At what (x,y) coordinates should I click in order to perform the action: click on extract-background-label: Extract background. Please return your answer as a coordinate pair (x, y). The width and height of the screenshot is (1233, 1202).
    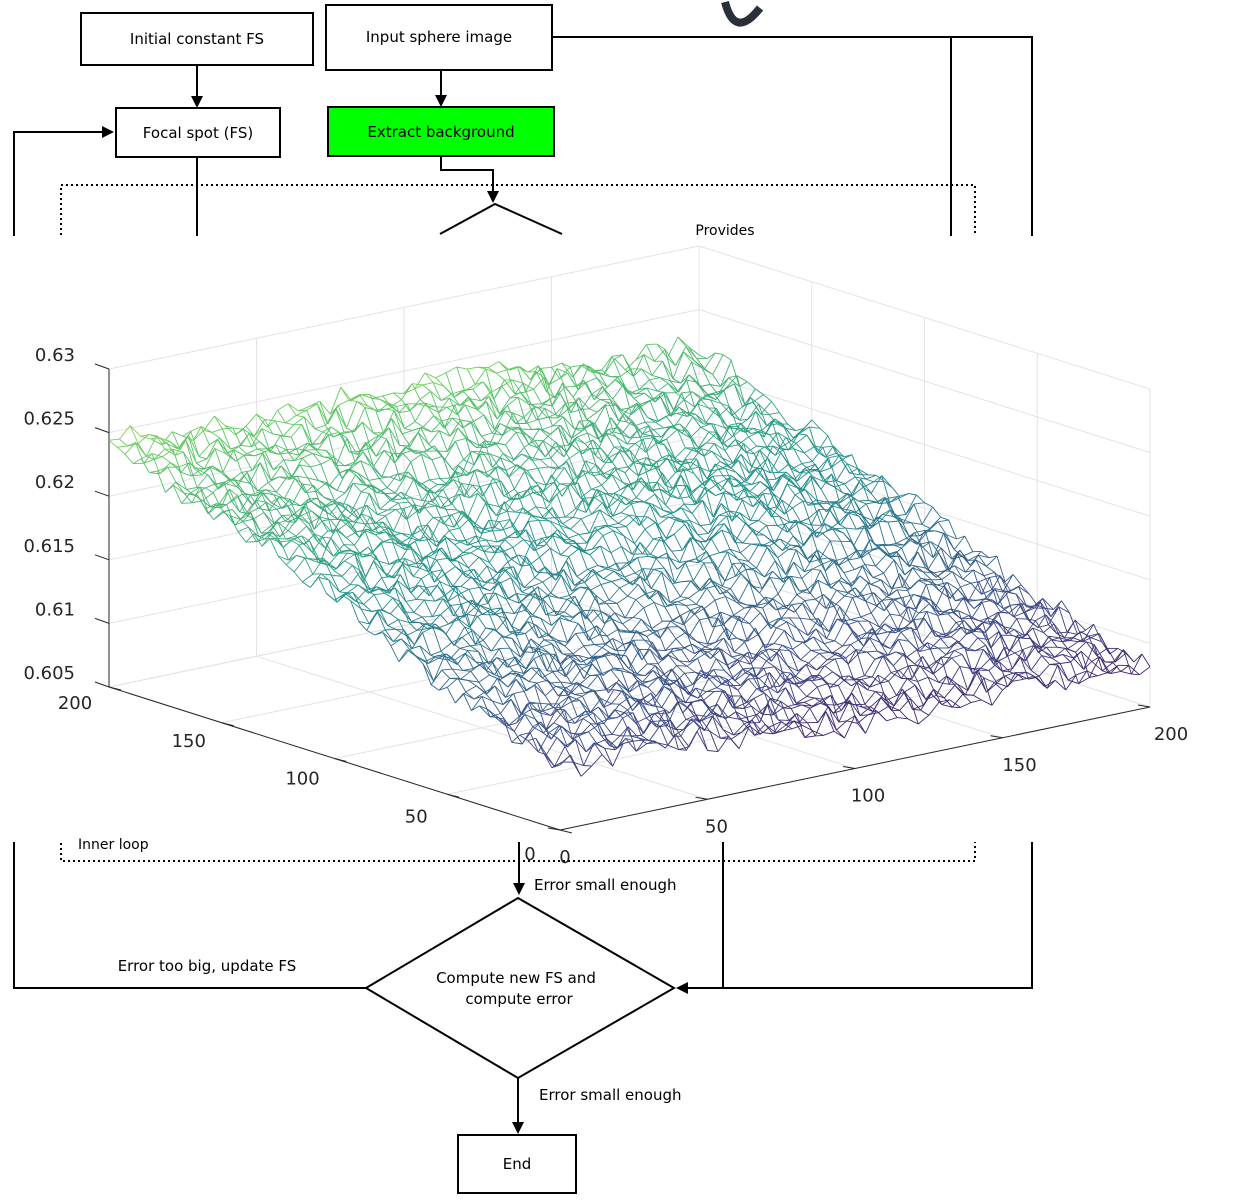
    Looking at the image, I should click on (440, 132).